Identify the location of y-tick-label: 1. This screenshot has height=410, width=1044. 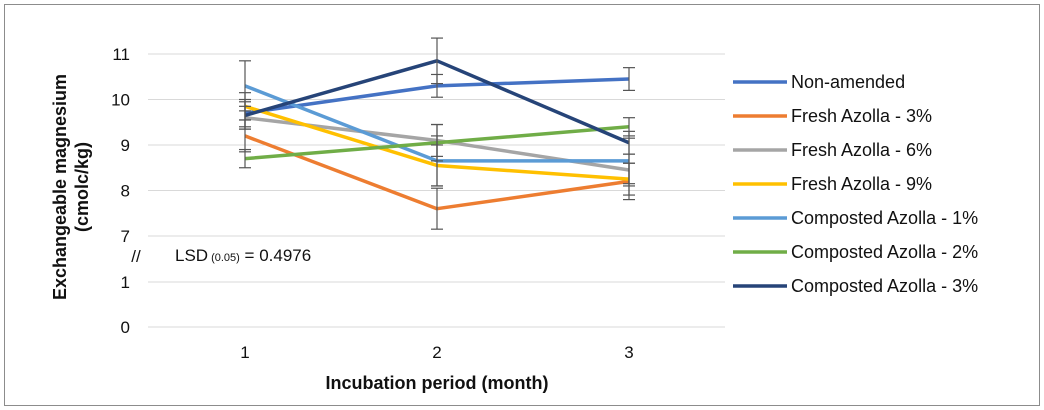
(125, 282).